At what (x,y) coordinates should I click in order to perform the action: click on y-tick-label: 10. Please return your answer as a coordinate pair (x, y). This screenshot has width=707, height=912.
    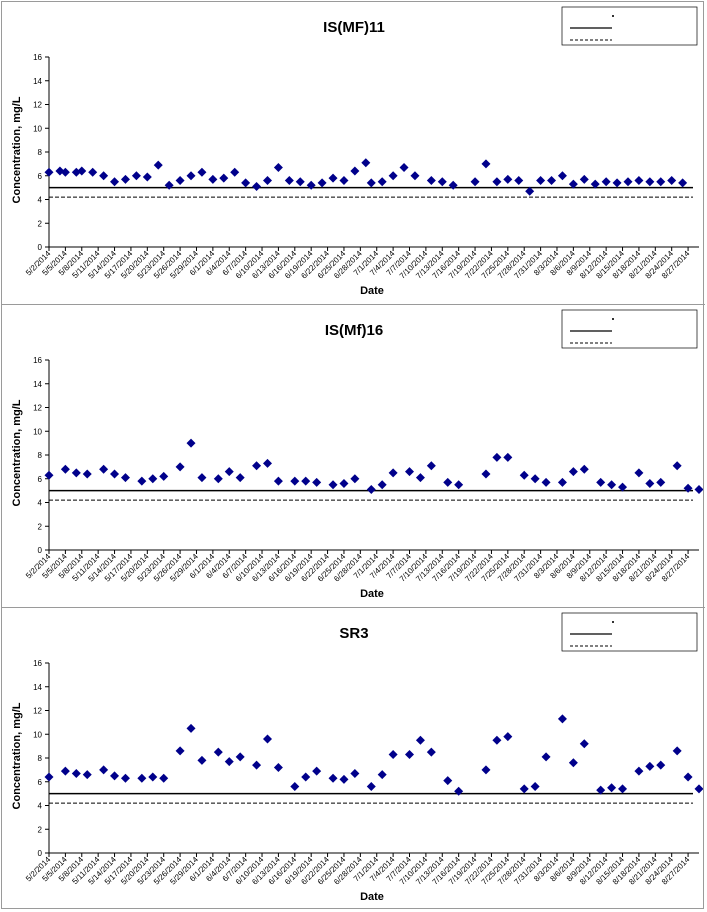
    Looking at the image, I should click on (37, 431).